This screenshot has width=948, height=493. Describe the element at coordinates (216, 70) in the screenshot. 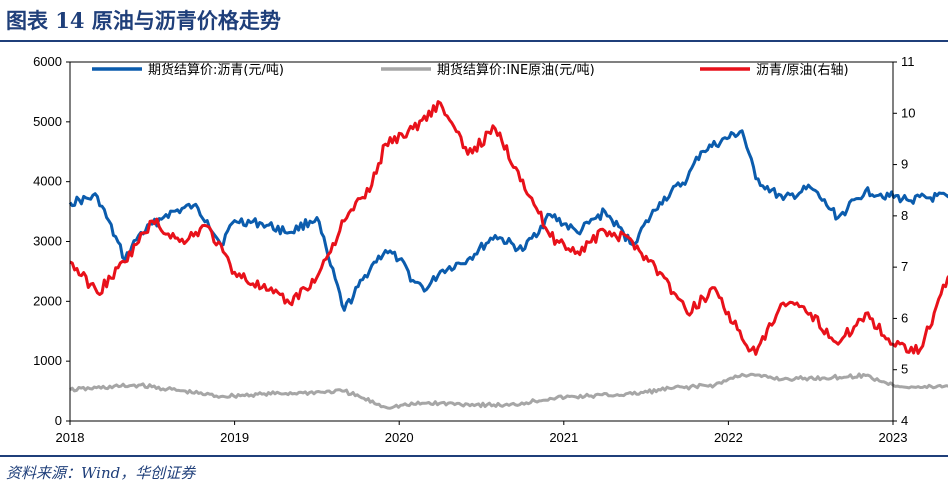

I see `legend-label: 期货结算价:沥青(元/吨)` at that location.